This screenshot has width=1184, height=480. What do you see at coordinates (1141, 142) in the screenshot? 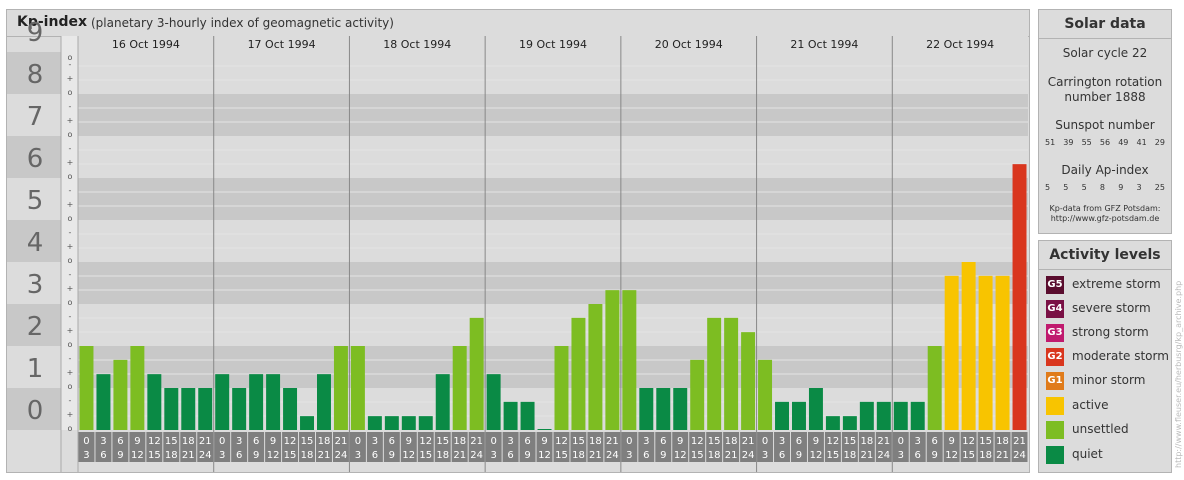
I see `sunspot-value: 41` at bounding box center [1141, 142].